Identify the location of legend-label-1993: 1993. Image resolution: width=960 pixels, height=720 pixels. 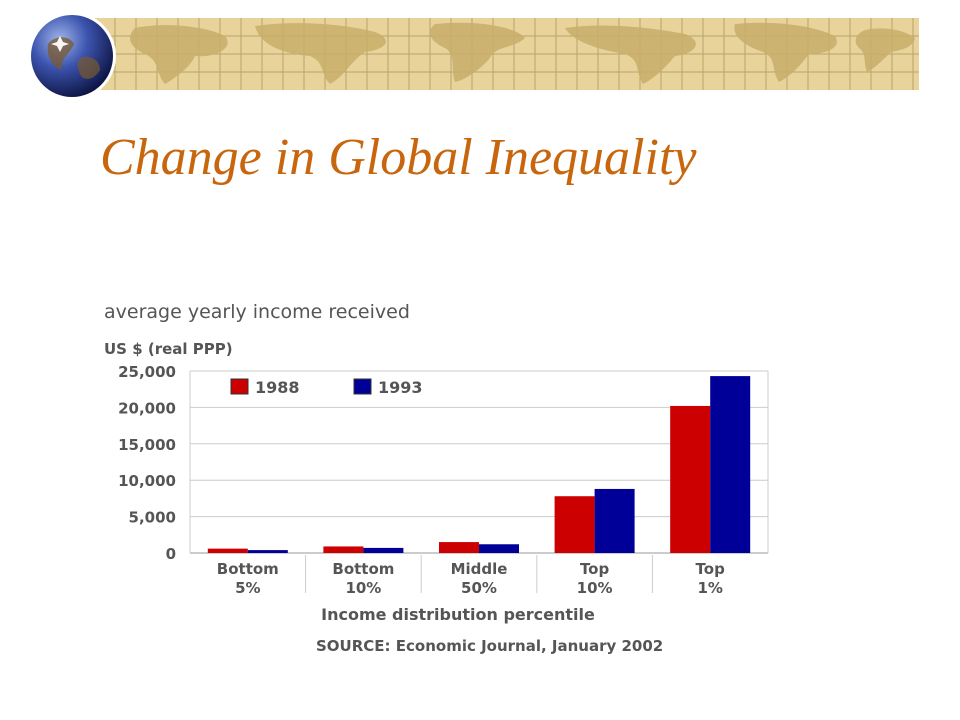
(400, 387).